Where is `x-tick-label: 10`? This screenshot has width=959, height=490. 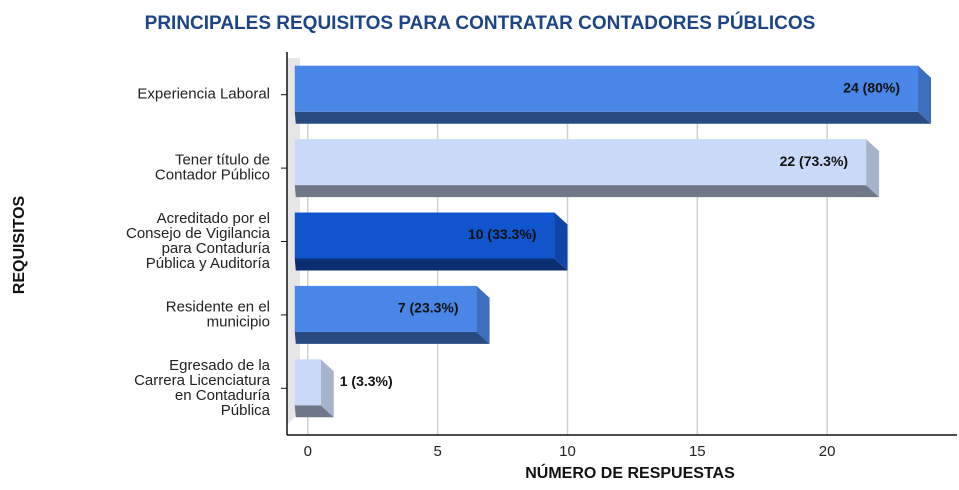 x-tick-label: 10 is located at coordinates (567, 451).